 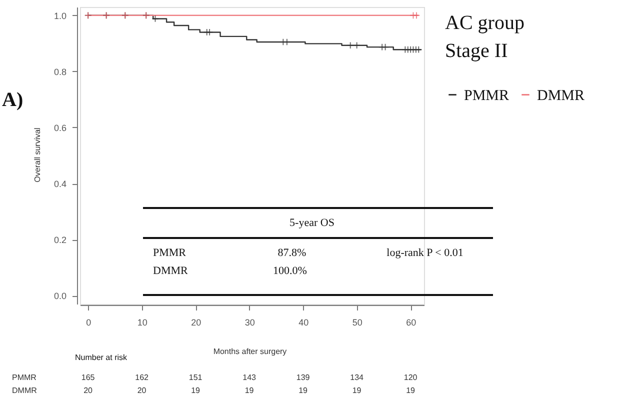 I want to click on y-axis-title: Overall survival, so click(x=37, y=154).